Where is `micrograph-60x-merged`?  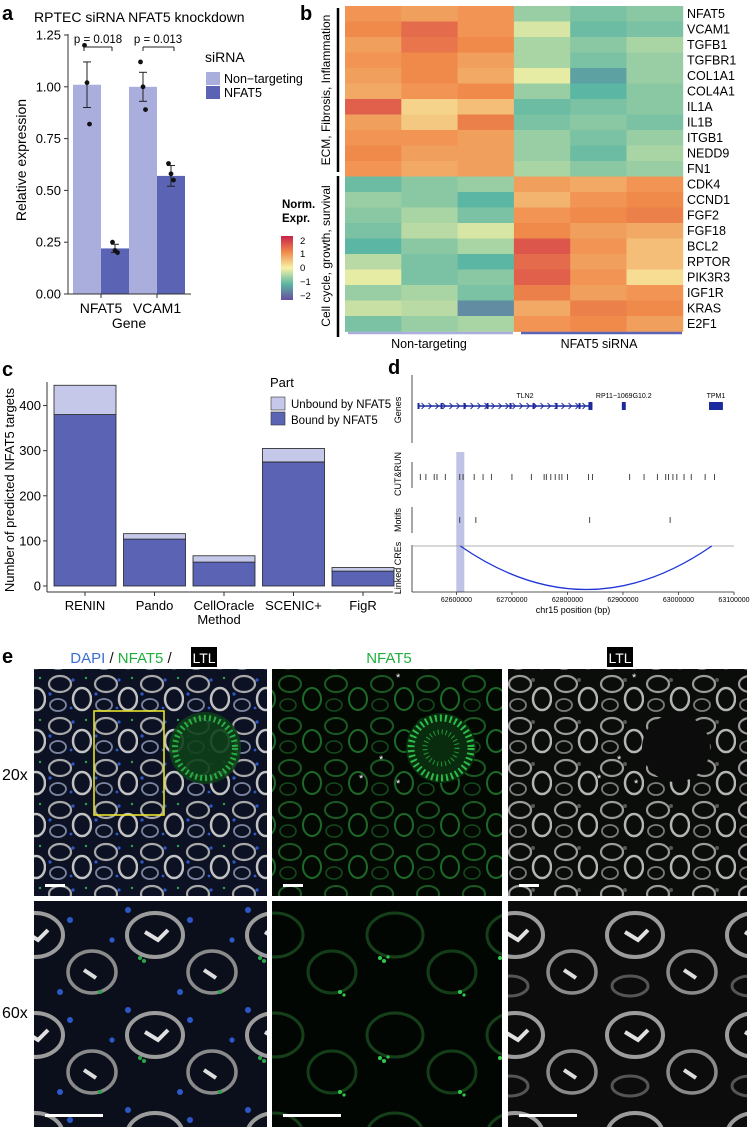
micrograph-60x-merged is located at coordinates (150, 1014).